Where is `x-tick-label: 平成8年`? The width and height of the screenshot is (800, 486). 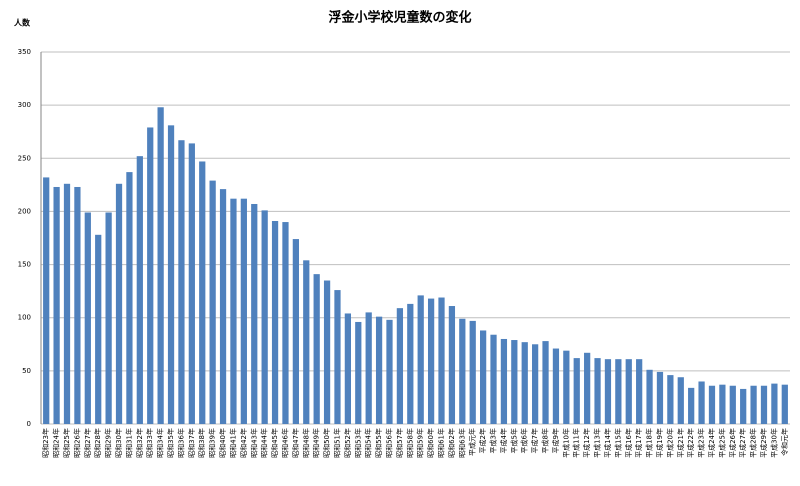 x-tick-label: 平成8年 is located at coordinates (545, 440).